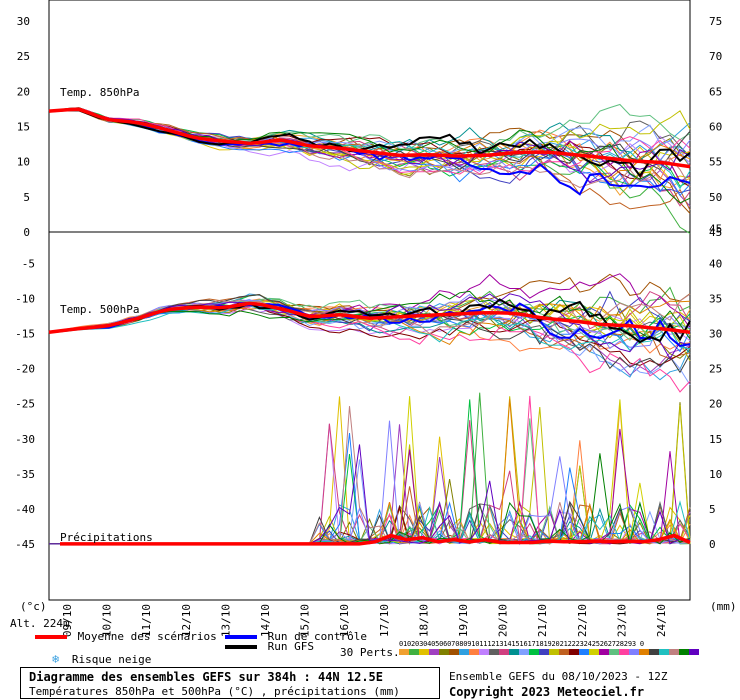 Image resolution: width=740 pixels, height=700 pixels. What do you see at coordinates (305, 620) in the screenshot?
I see `x-tick-label: 15/10` at bounding box center [305, 620].